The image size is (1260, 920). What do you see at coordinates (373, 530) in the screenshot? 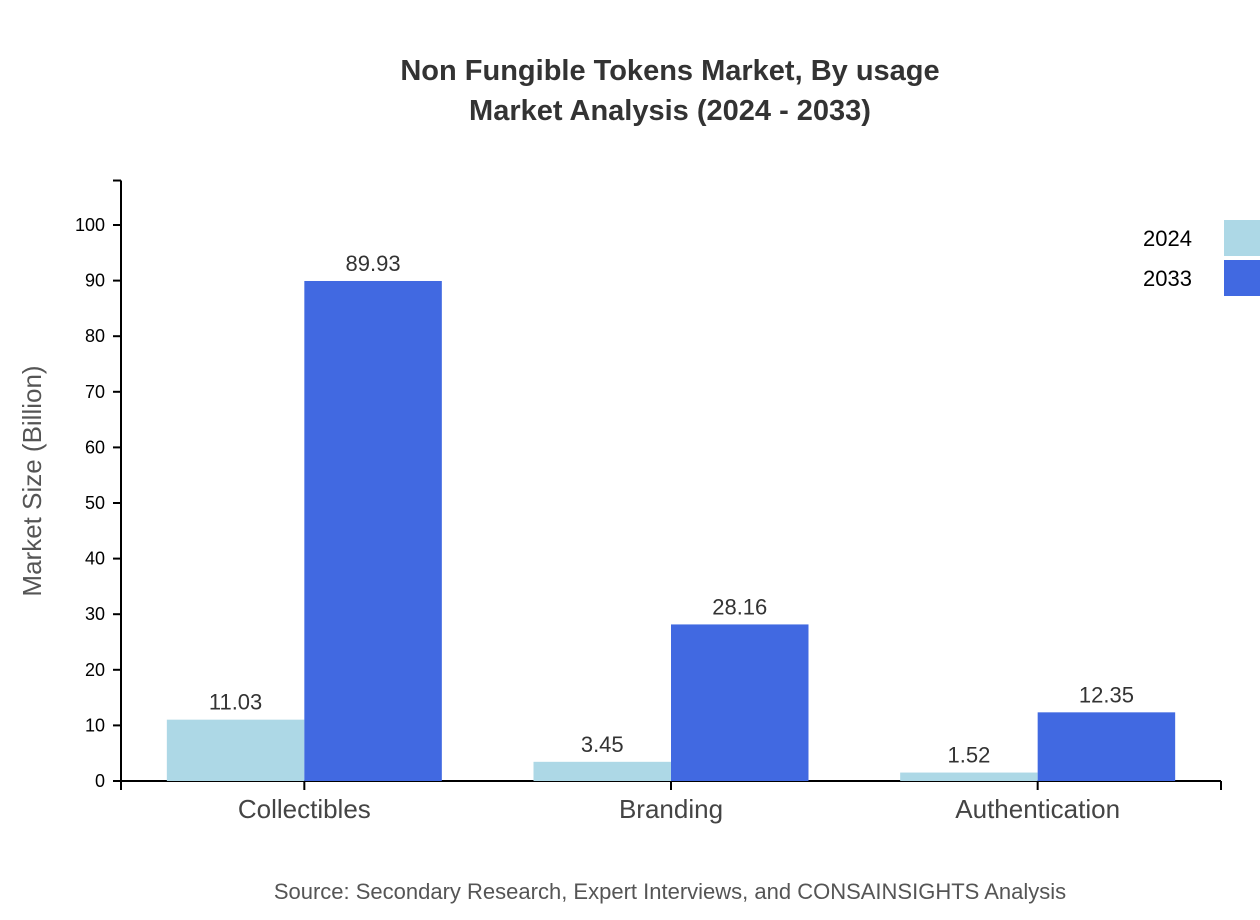
I see `bar-2033-collectibles` at bounding box center [373, 530].